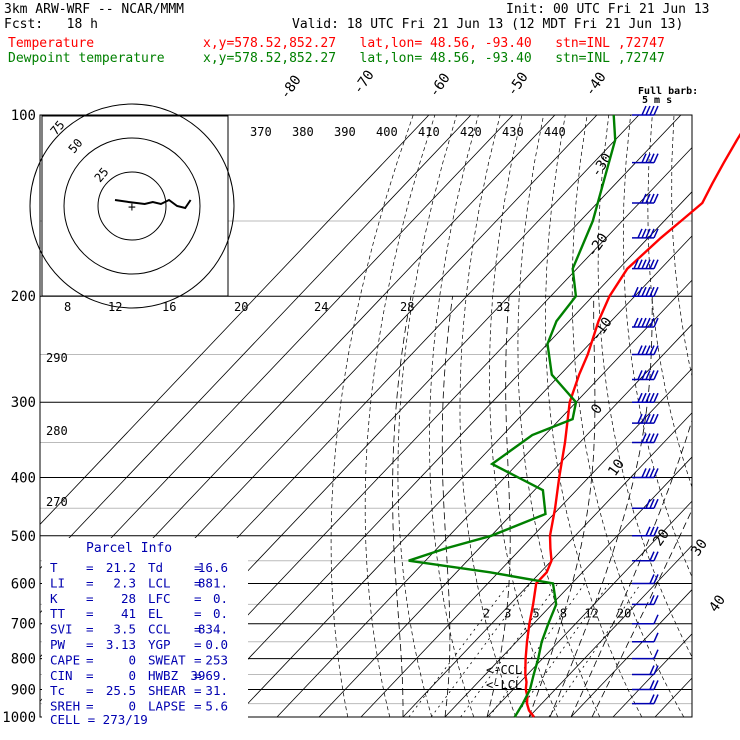 The image size is (740, 740). Describe the element at coordinates (159, 598) in the screenshot. I see `parcel-label-right: LFC` at that location.